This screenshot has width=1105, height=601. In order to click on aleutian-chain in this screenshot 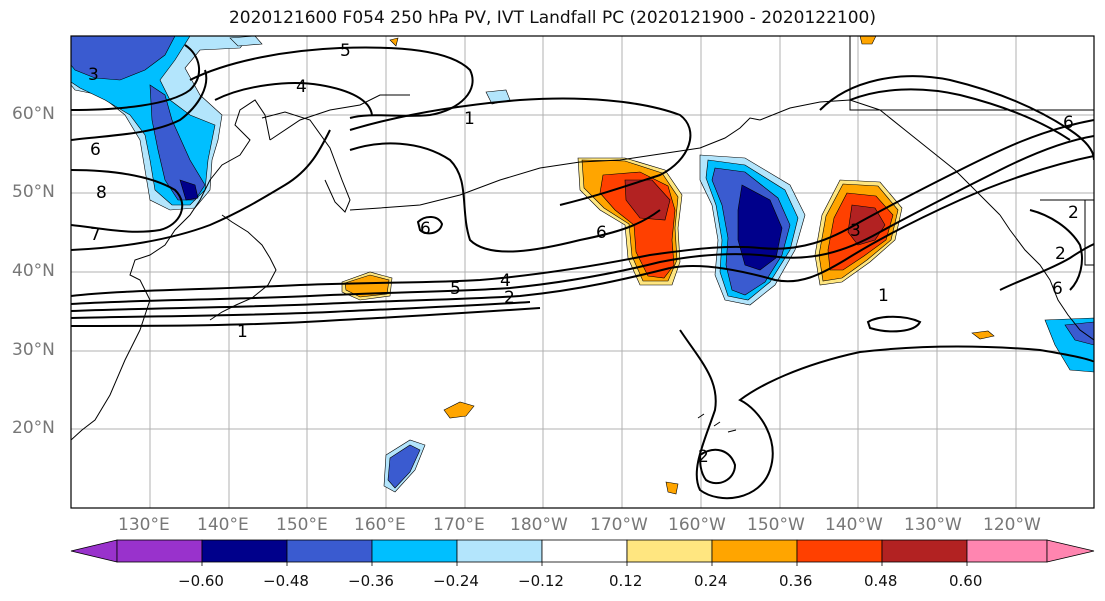, I will do `click(555, 164)`.